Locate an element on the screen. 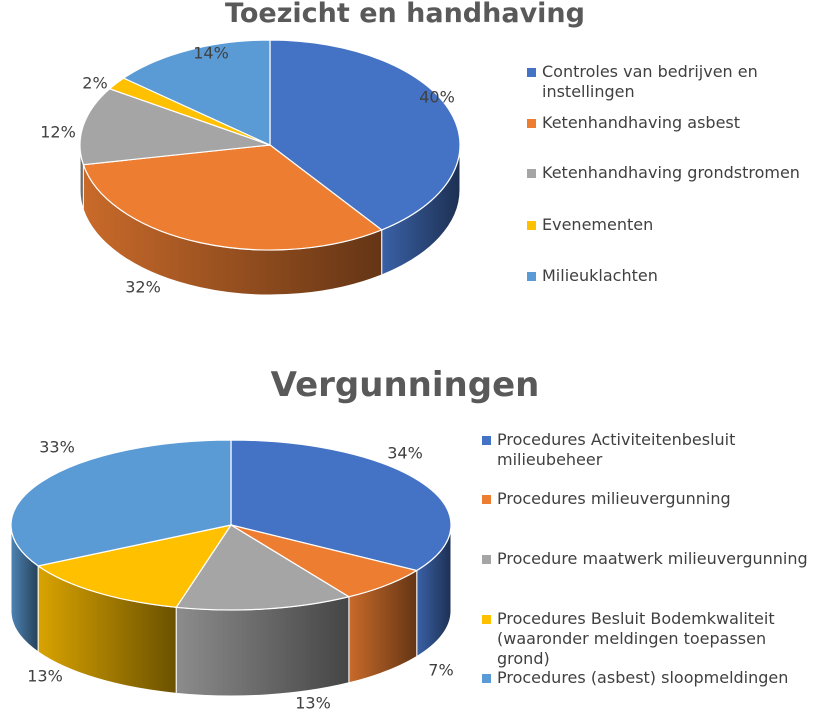 This screenshot has width=824, height=715. legend-item-2: Ketenhandhaving asbest is located at coordinates (633, 122).